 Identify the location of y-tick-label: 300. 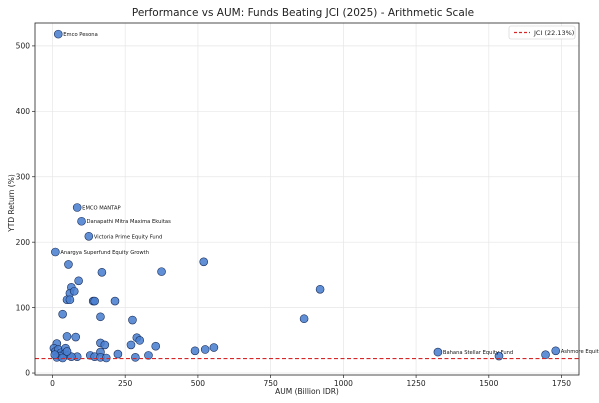
(23, 176).